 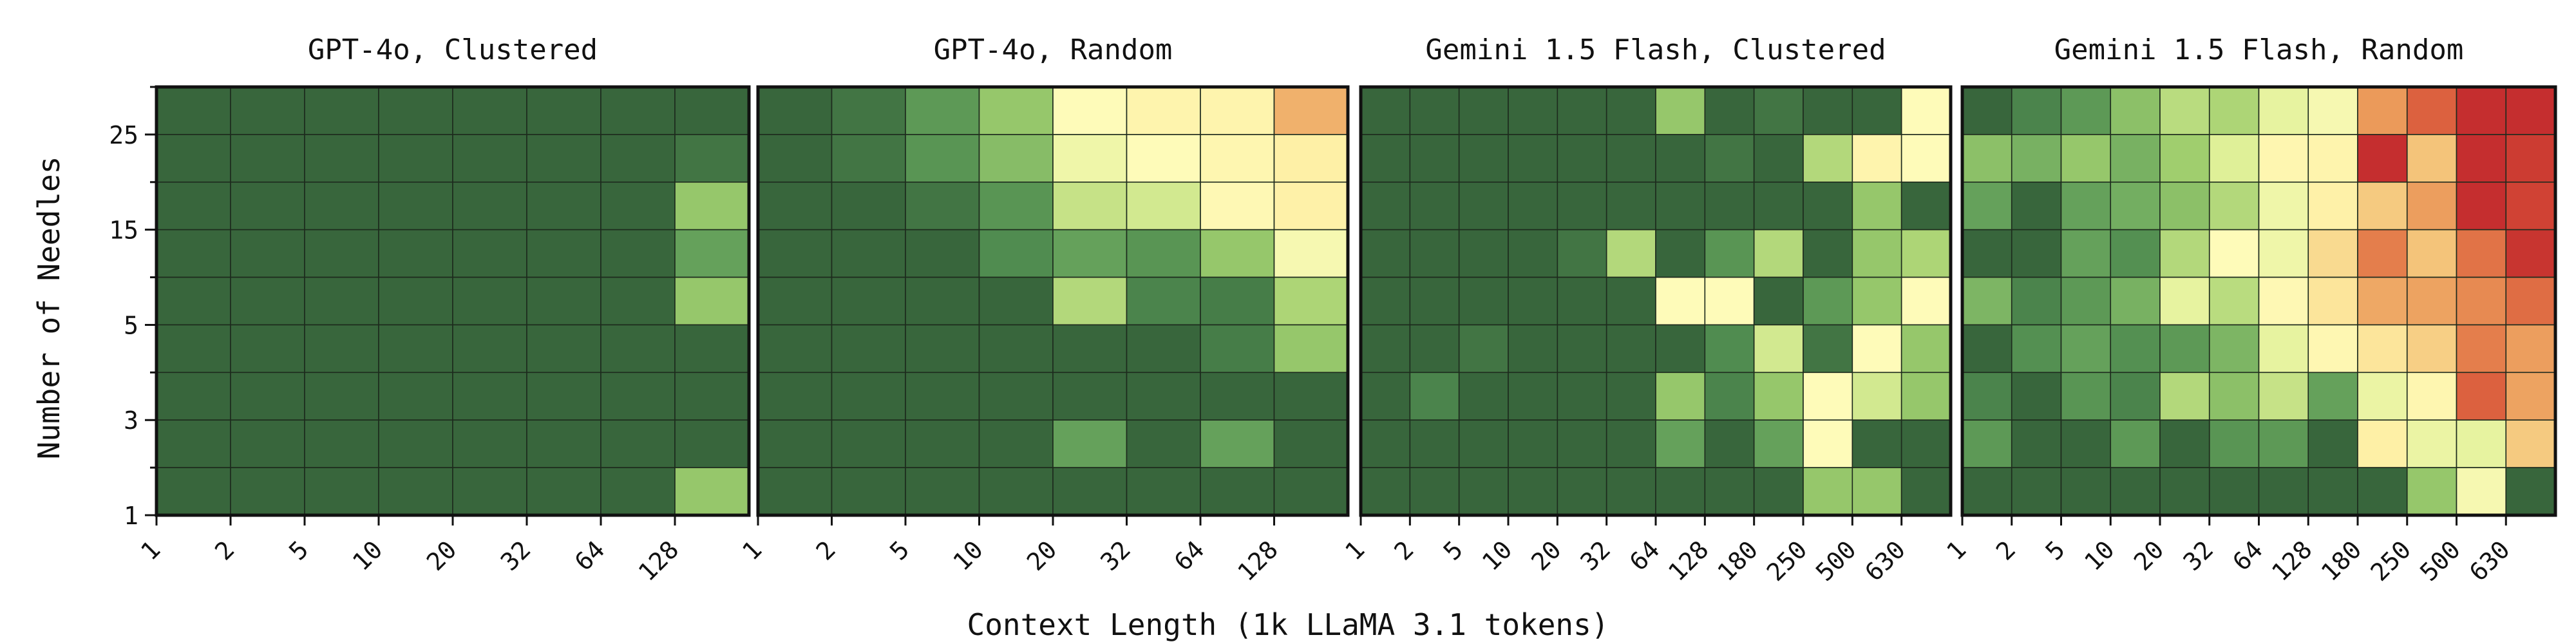 What do you see at coordinates (1546, 555) in the screenshot?
I see `x-tick-label: 20` at bounding box center [1546, 555].